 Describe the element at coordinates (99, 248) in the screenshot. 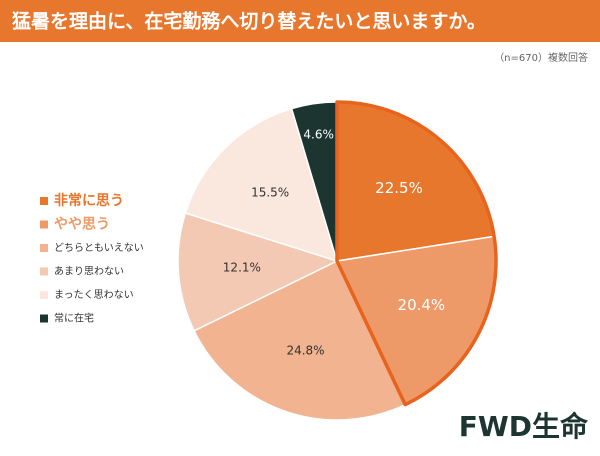

I see `legend-label: どちらともいえない` at that location.